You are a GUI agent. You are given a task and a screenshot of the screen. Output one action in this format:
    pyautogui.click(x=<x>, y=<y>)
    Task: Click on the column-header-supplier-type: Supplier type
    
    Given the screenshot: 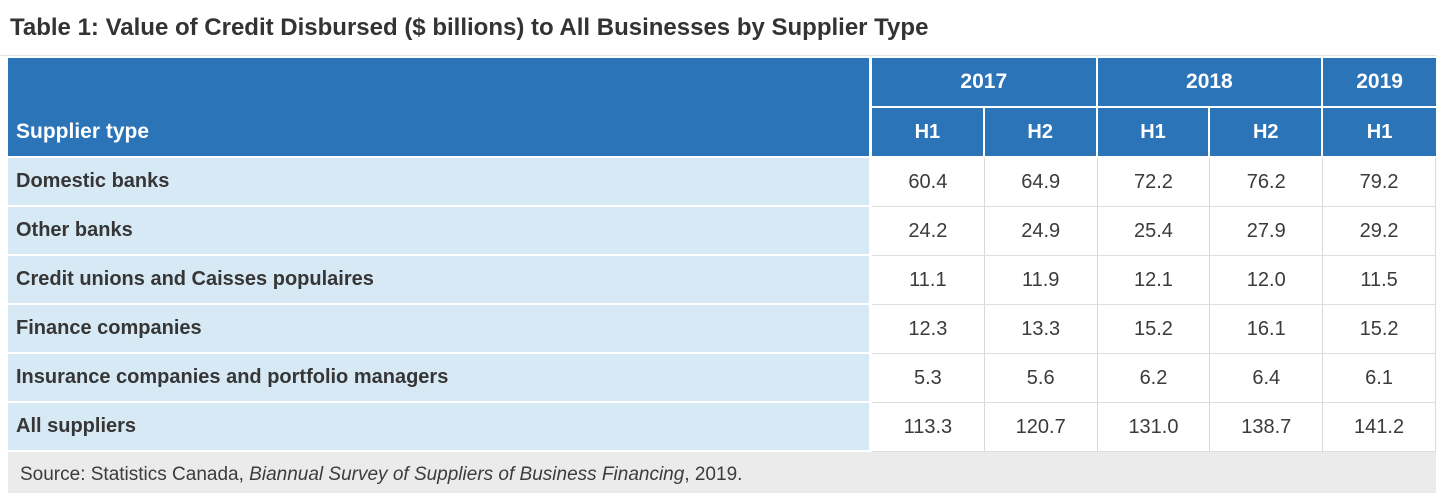 What is the action you would take?
    pyautogui.click(x=440, y=108)
    